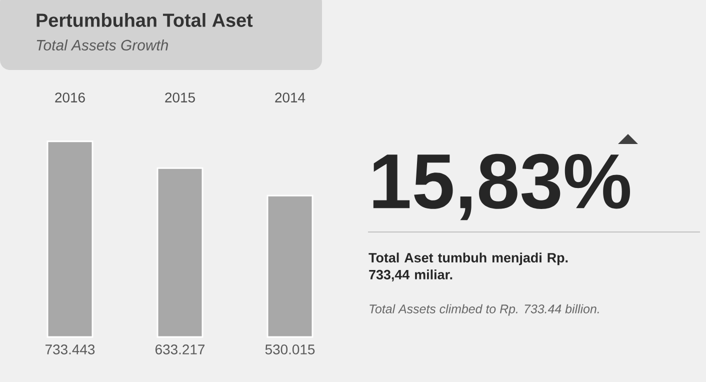  I want to click on x-tick-label: 2014, so click(290, 97).